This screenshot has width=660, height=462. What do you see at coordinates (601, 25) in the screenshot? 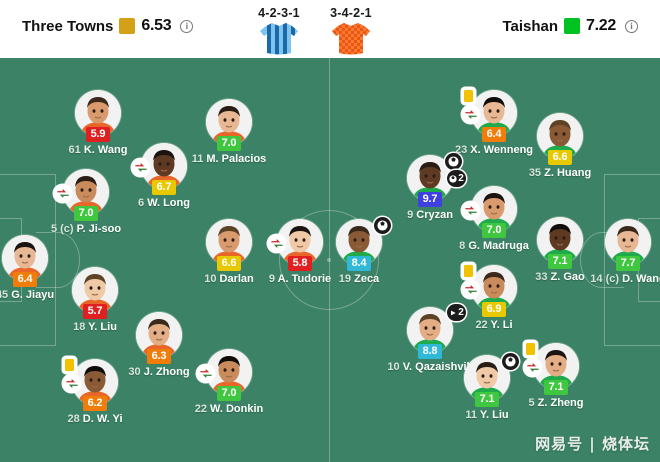
I see `away-team-rating: 7.22` at bounding box center [601, 25].